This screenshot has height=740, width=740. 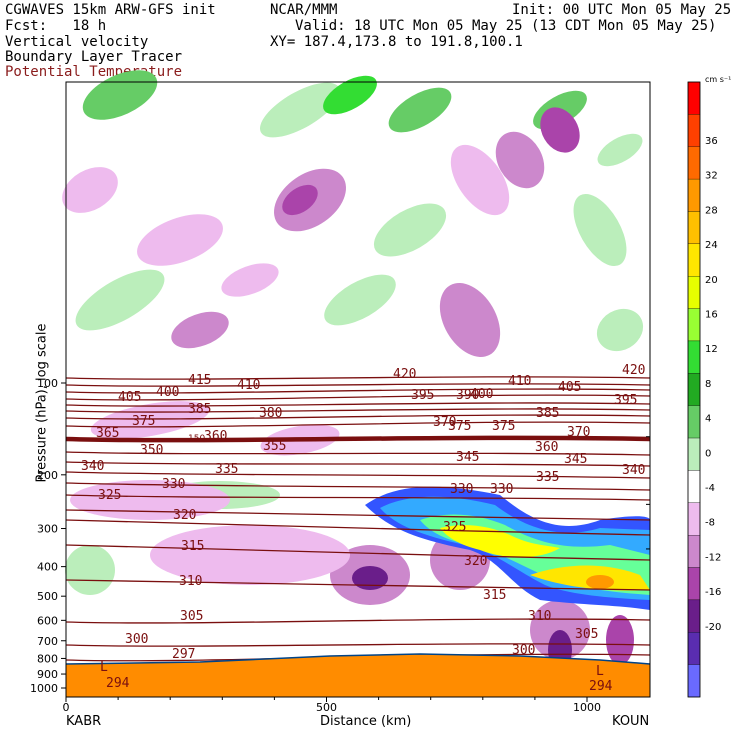 What do you see at coordinates (47, 658) in the screenshot?
I see `y-tick-label-800: 800` at bounding box center [47, 658].